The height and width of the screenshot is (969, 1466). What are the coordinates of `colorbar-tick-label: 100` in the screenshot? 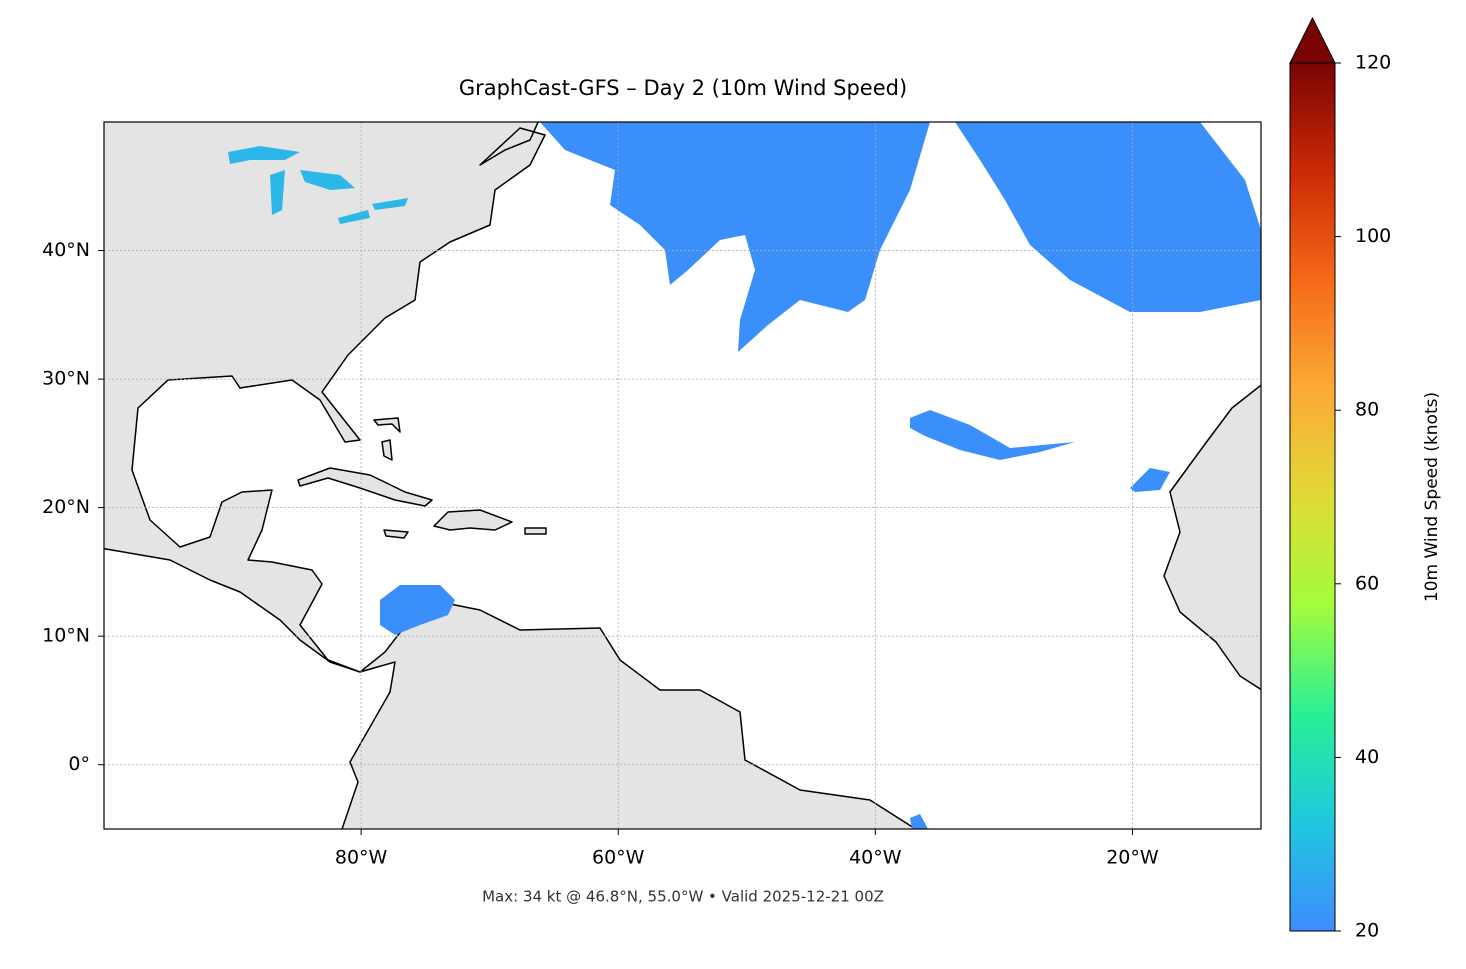 It's located at (1373, 236).